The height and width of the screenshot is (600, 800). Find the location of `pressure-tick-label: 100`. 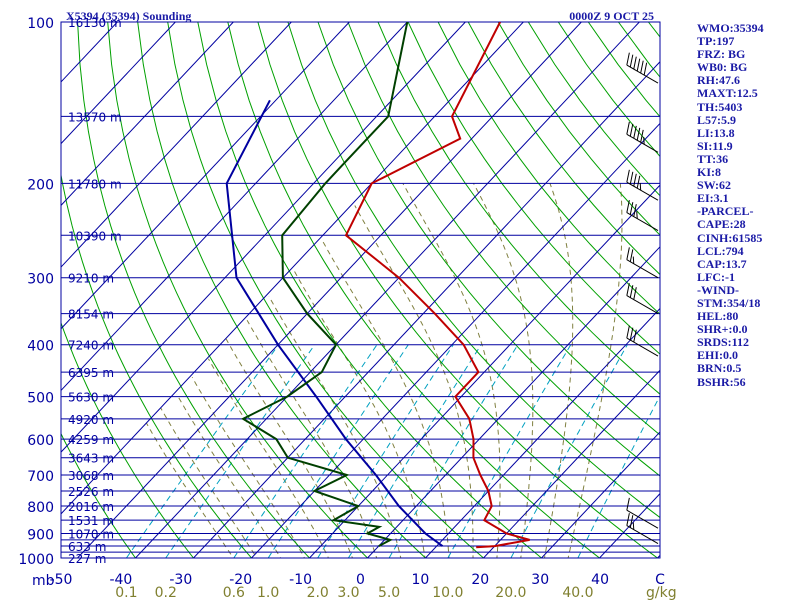

pressure-tick-label: 100 is located at coordinates (40, 24).